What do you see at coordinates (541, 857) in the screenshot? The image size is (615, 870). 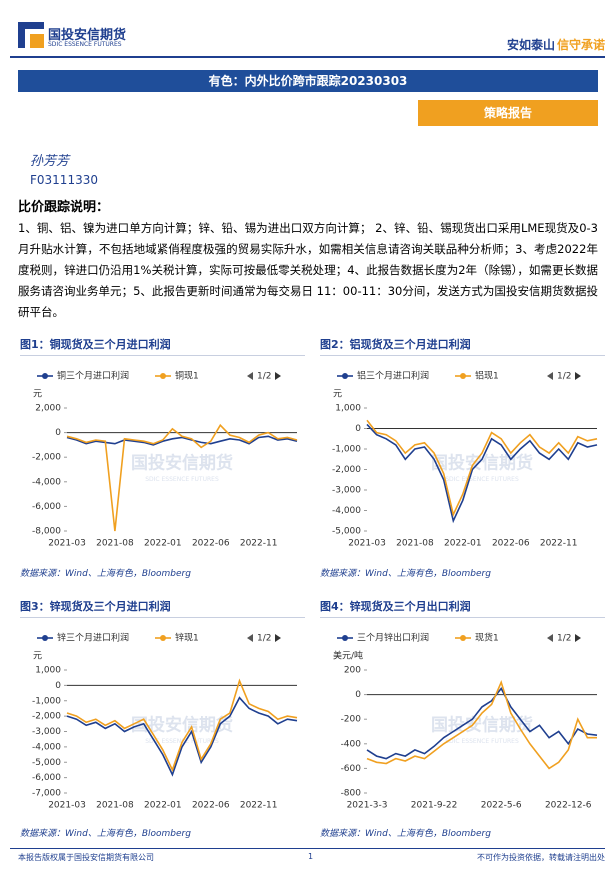 I see `footer-right: 不可作为投资依据，转载请注明出处` at bounding box center [541, 857].